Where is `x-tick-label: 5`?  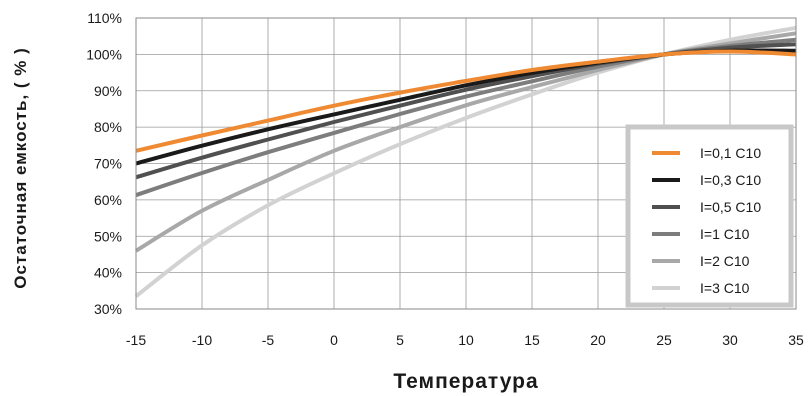 x-tick-label: 5 is located at coordinates (400, 340).